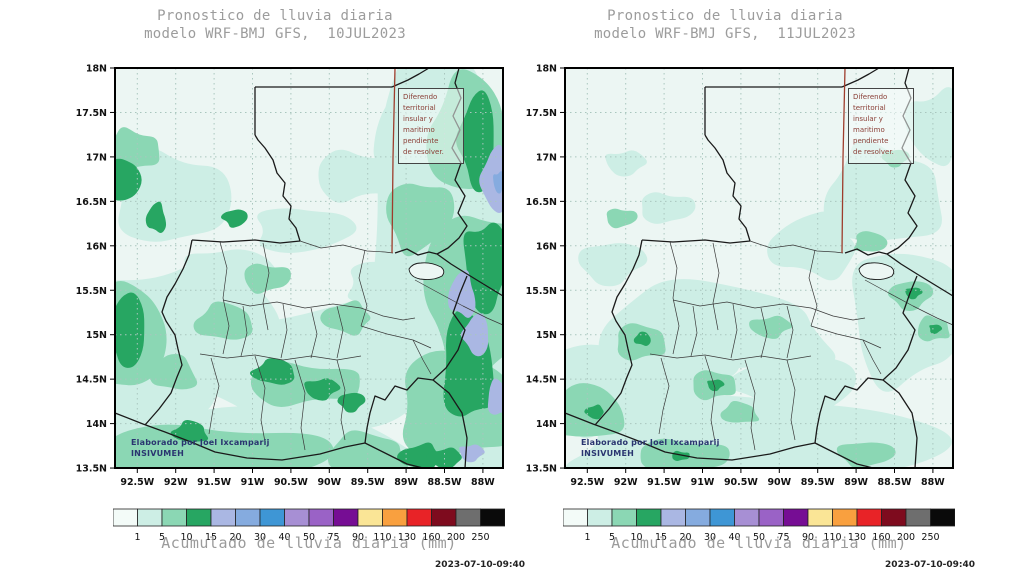 Image resolution: width=1024 pixels, height=576 pixels. What do you see at coordinates (480, 537) in the screenshot?
I see `colorbar-tick-label: 250` at bounding box center [480, 537].